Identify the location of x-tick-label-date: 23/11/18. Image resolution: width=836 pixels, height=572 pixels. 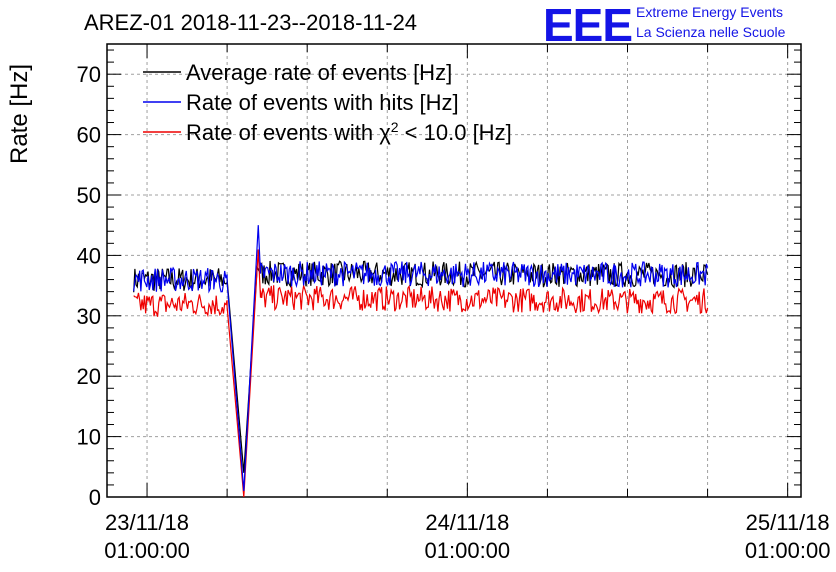
(147, 522).